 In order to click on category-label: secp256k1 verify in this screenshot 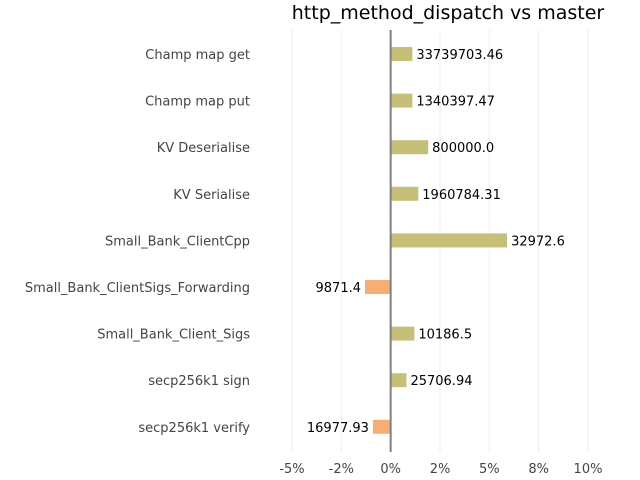, I will do `click(194, 428)`.